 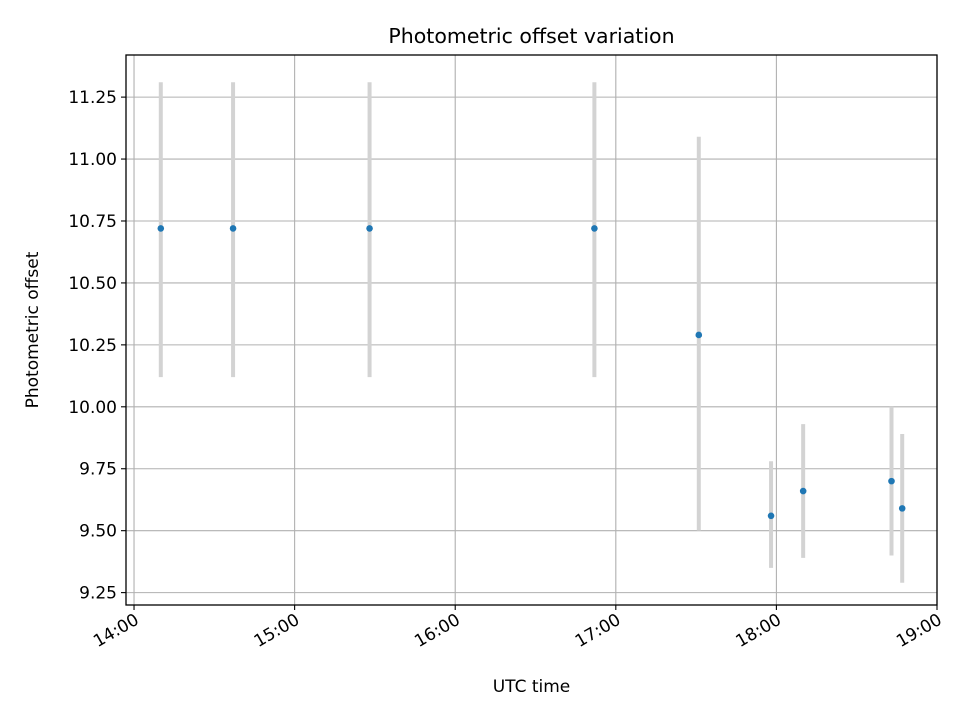 What do you see at coordinates (92, 98) in the screenshot?
I see `y-tick-label: 11.25` at bounding box center [92, 98].